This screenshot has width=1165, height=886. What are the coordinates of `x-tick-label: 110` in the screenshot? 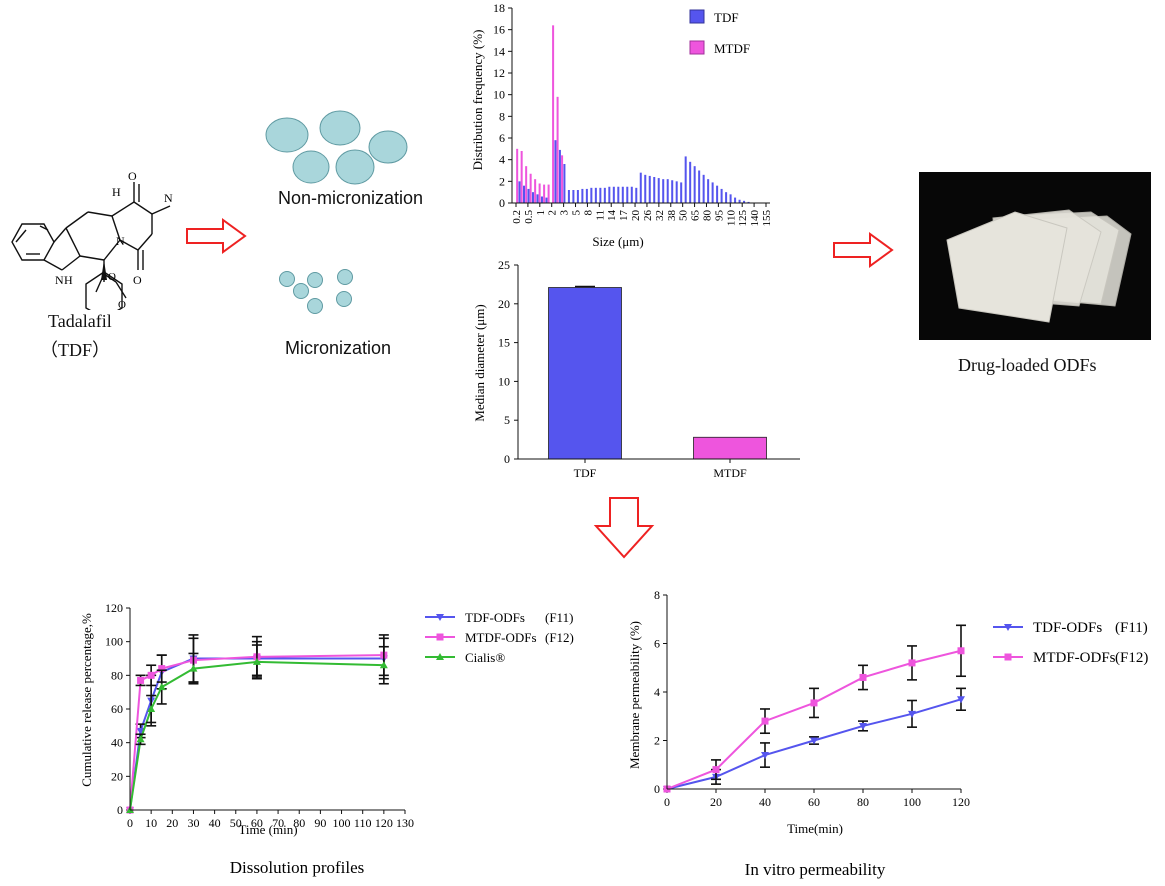 It's located at (363, 823).